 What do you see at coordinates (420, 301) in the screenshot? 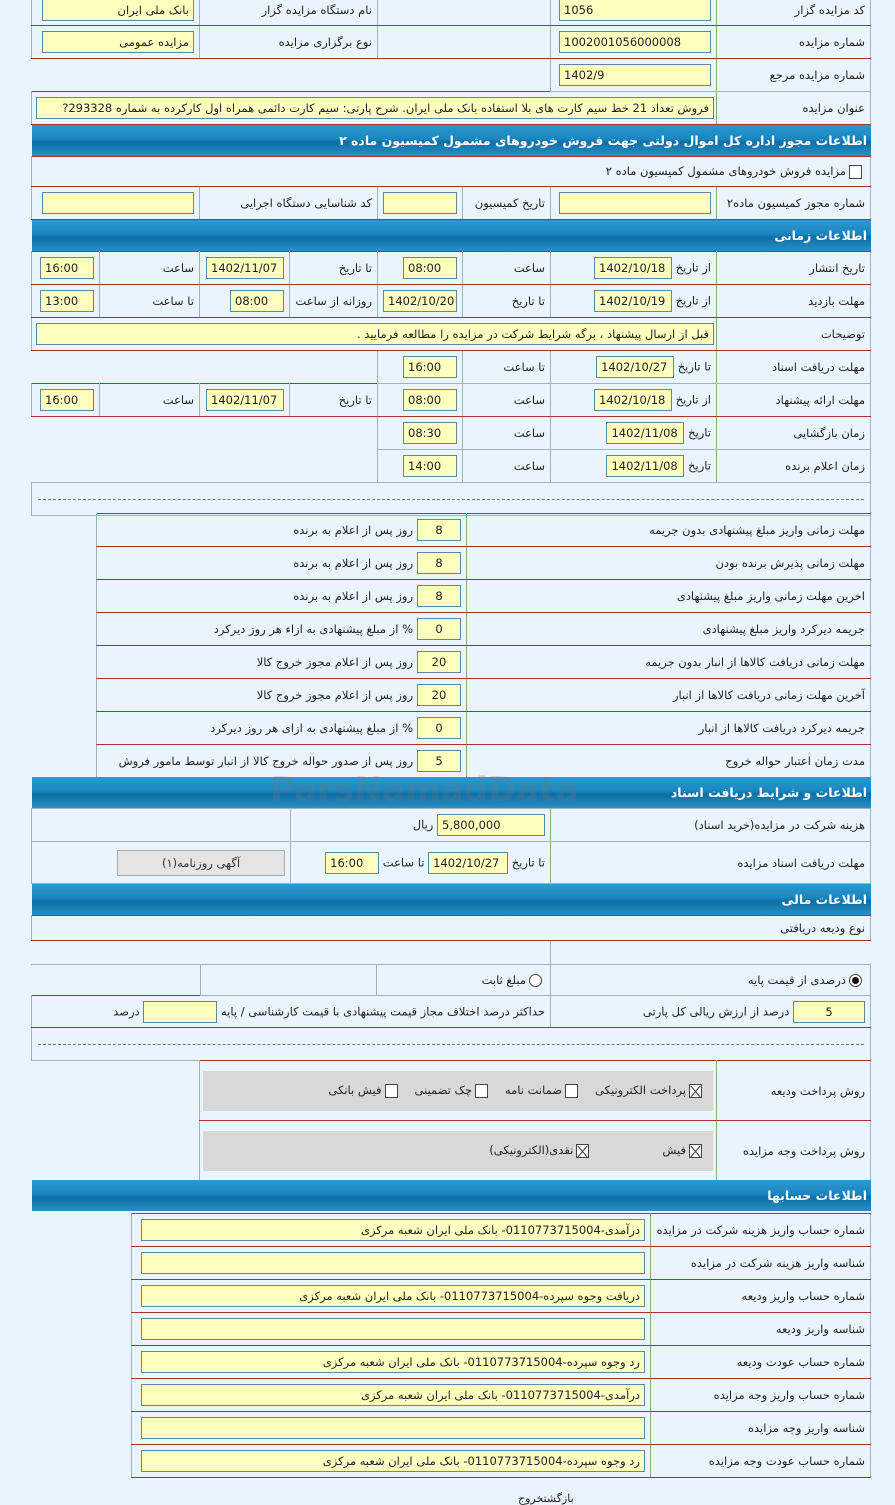
I see `visit-to-date: 1402/10/20` at bounding box center [420, 301].